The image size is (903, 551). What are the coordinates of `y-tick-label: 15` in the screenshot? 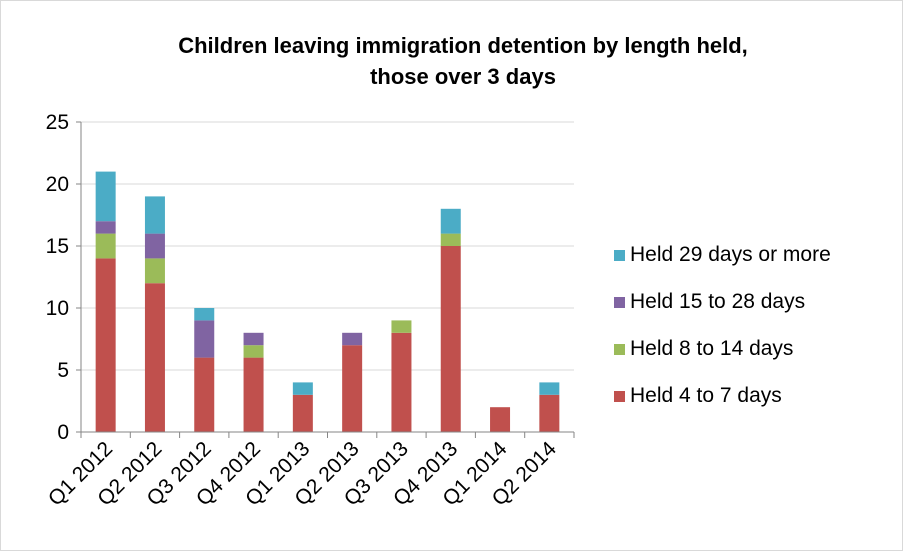 It's located at (57, 246).